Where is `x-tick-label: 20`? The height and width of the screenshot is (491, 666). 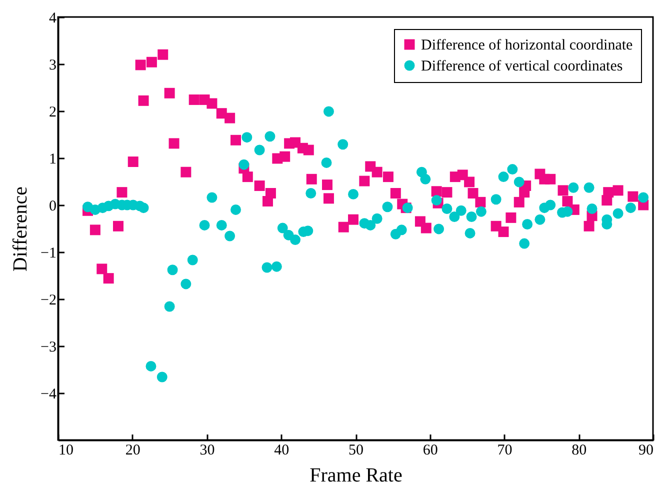
x-tick-label: 20 is located at coordinates (132, 450).